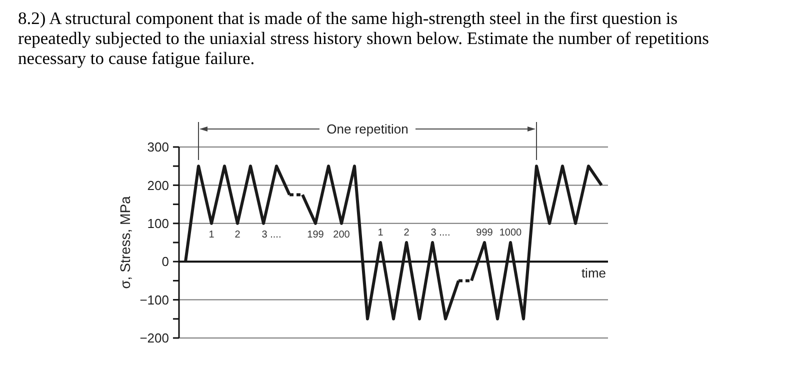  What do you see at coordinates (364, 38) in the screenshot?
I see `chart-title: 8.2) A structural component that is made of the same high-strength steel in the first question is repeatedly subjected to the uniaxial stress history shown below. Estimate the number of repetitions necessary to cause fatigue failure.` at bounding box center [364, 38].